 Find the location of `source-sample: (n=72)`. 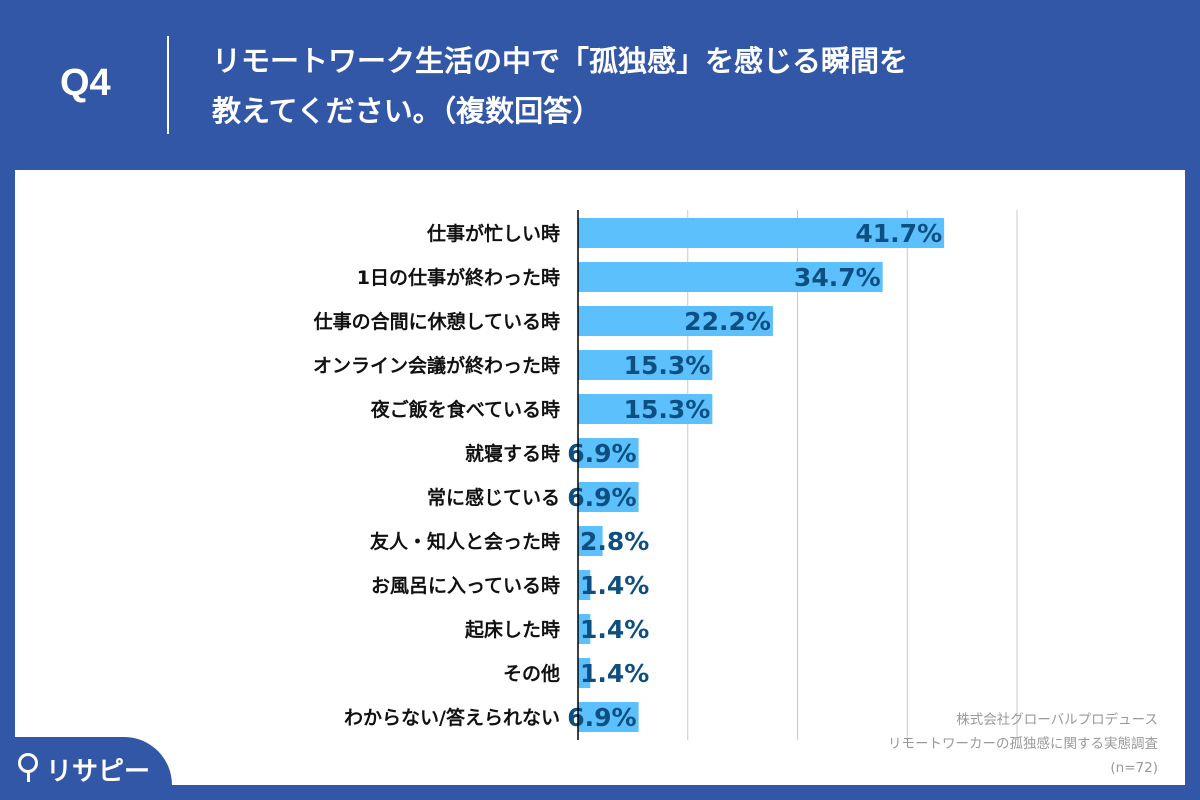

source-sample: (n=72) is located at coordinates (1134, 768).